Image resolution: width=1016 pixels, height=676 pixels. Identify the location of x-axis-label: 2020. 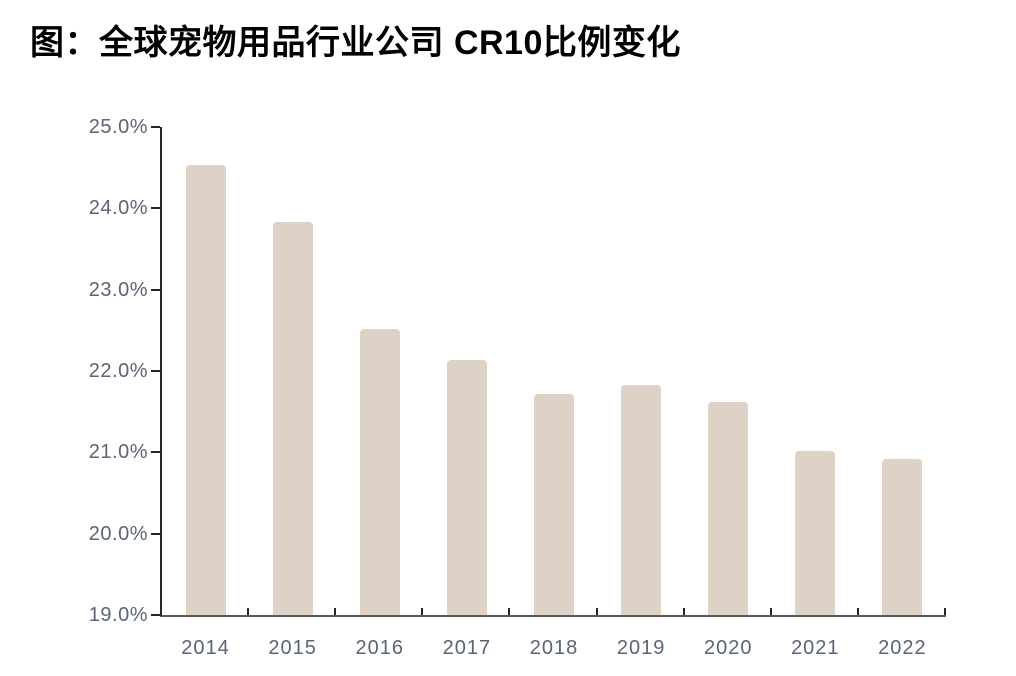
(728, 648).